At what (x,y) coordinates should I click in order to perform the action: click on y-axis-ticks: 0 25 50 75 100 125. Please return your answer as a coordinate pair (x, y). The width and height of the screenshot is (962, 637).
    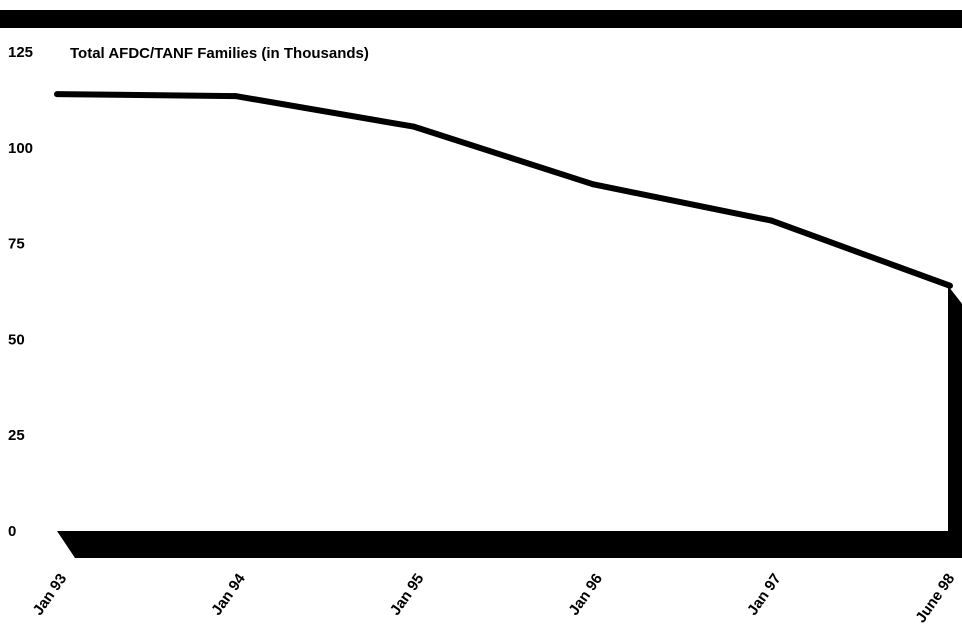
    Looking at the image, I should click on (20, 292).